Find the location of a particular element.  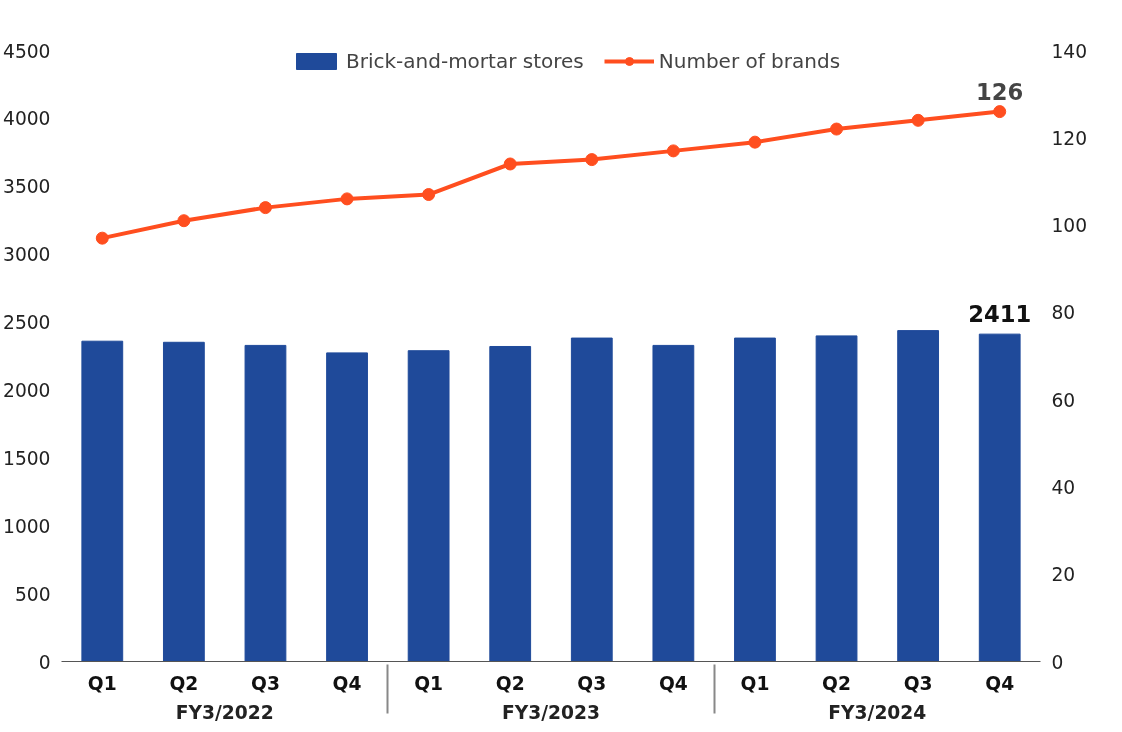

y2-tick-label: 120 is located at coordinates (1069, 138).